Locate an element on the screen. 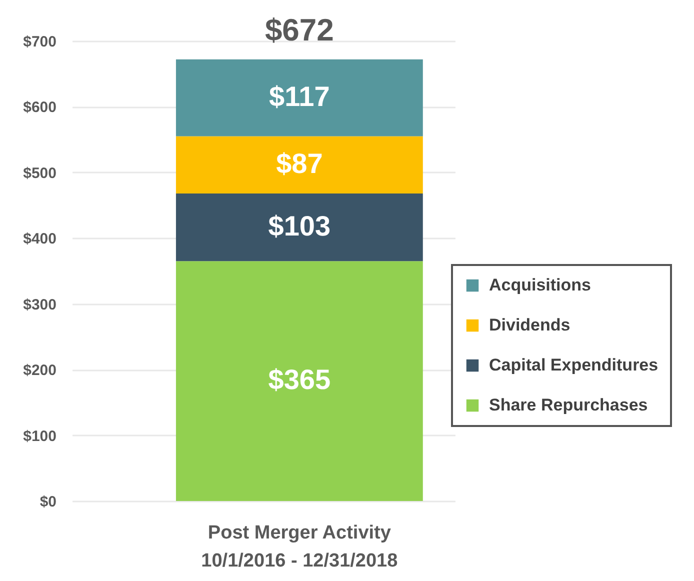 This screenshot has width=694, height=581. legend-label: Share Repurchases is located at coordinates (568, 405).